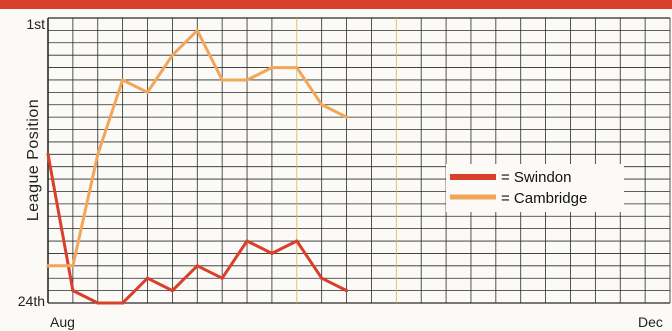 The image size is (672, 331). I want to click on y-axis-title: League Position, so click(33, 160).